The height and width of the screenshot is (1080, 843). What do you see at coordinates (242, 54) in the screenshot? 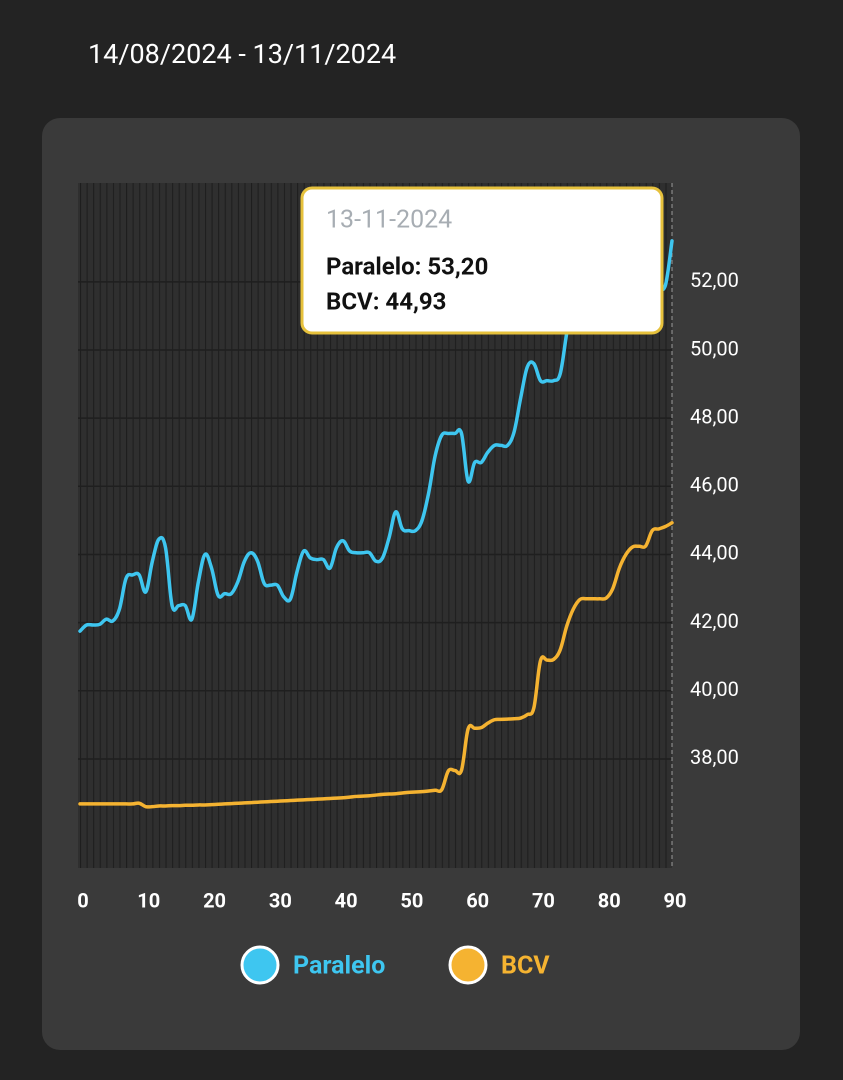
I see `date-range: 14/08/2024 - 13/11/2024` at bounding box center [242, 54].